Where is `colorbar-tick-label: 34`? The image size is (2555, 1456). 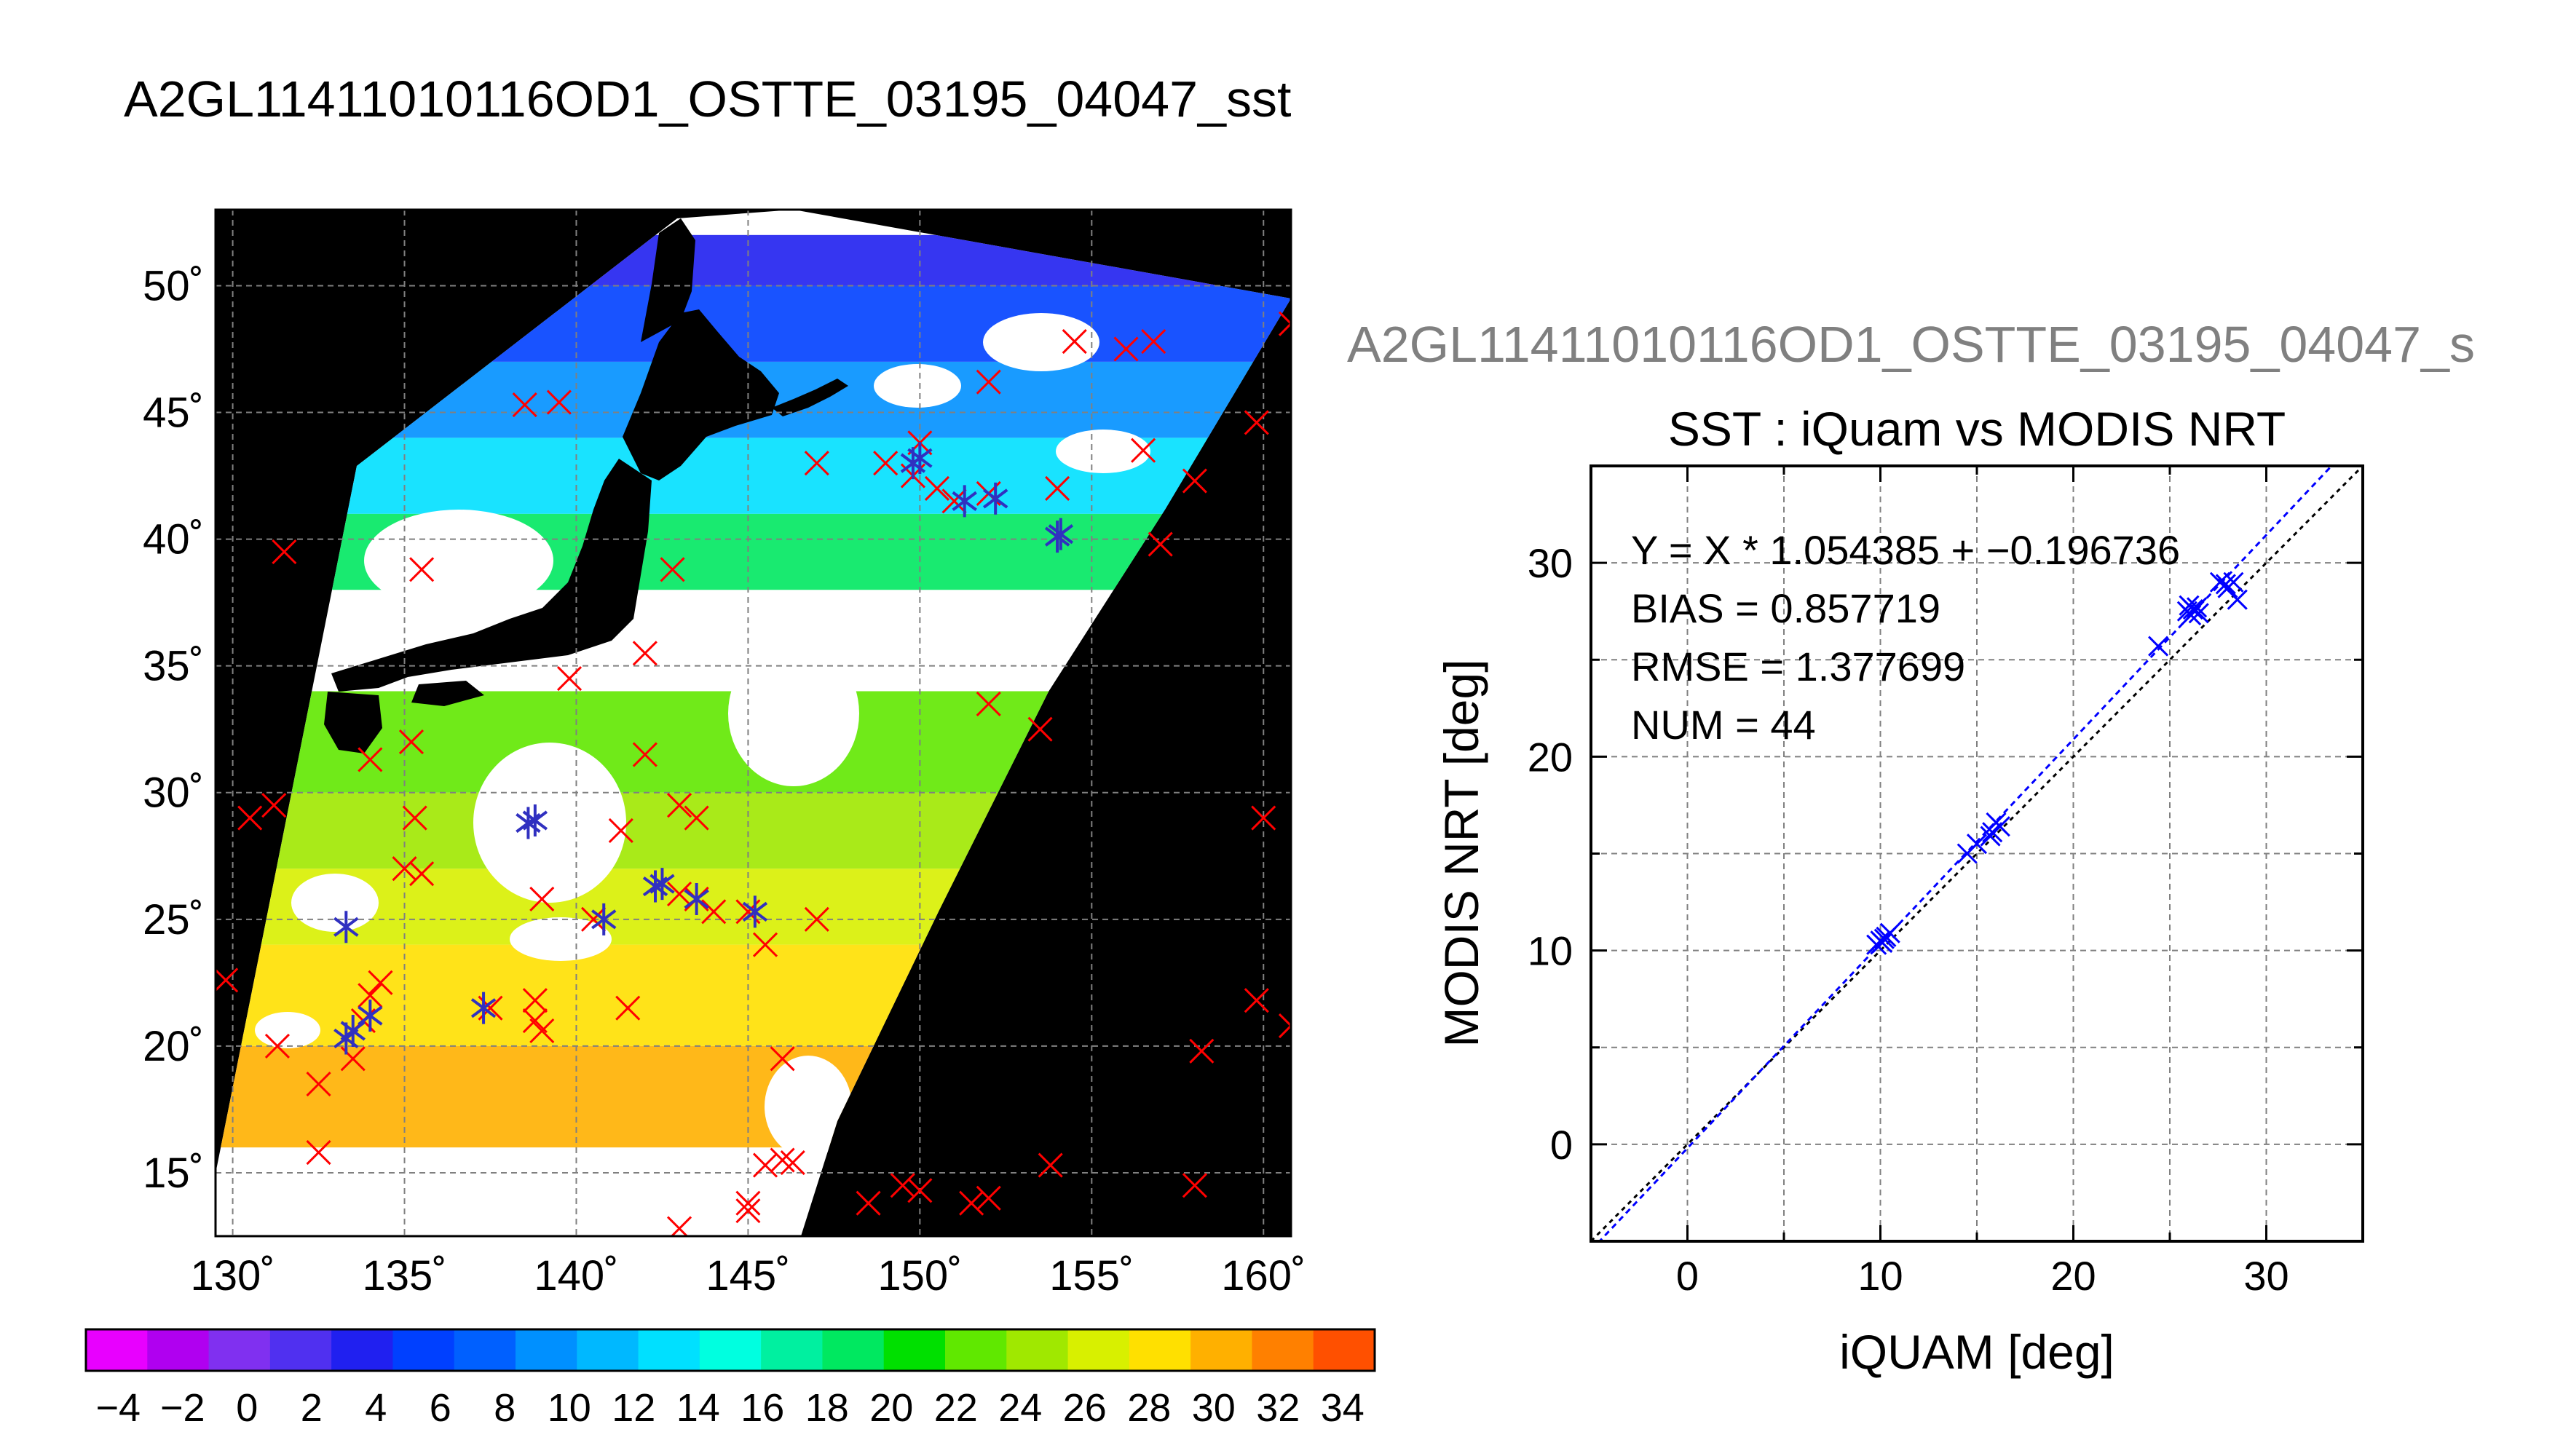 colorbar-tick-label: 34 is located at coordinates (1343, 1408).